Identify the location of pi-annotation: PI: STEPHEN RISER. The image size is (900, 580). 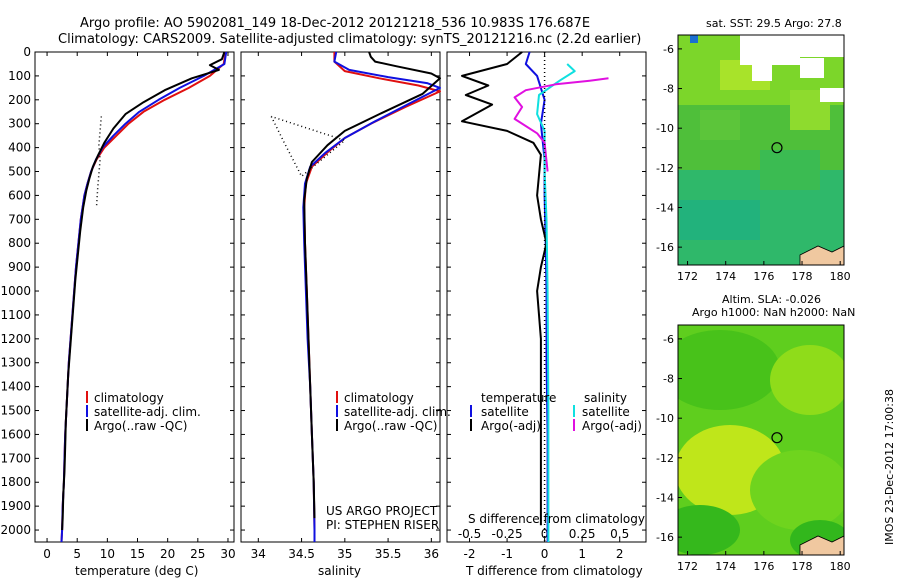
(382, 525).